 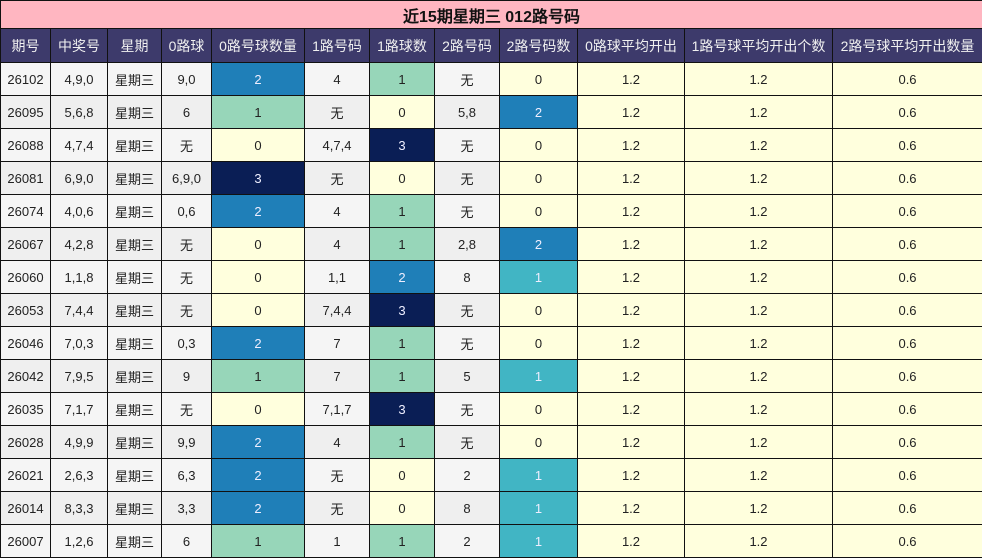 I want to click on header-numbers: 中奖号, so click(x=79, y=46).